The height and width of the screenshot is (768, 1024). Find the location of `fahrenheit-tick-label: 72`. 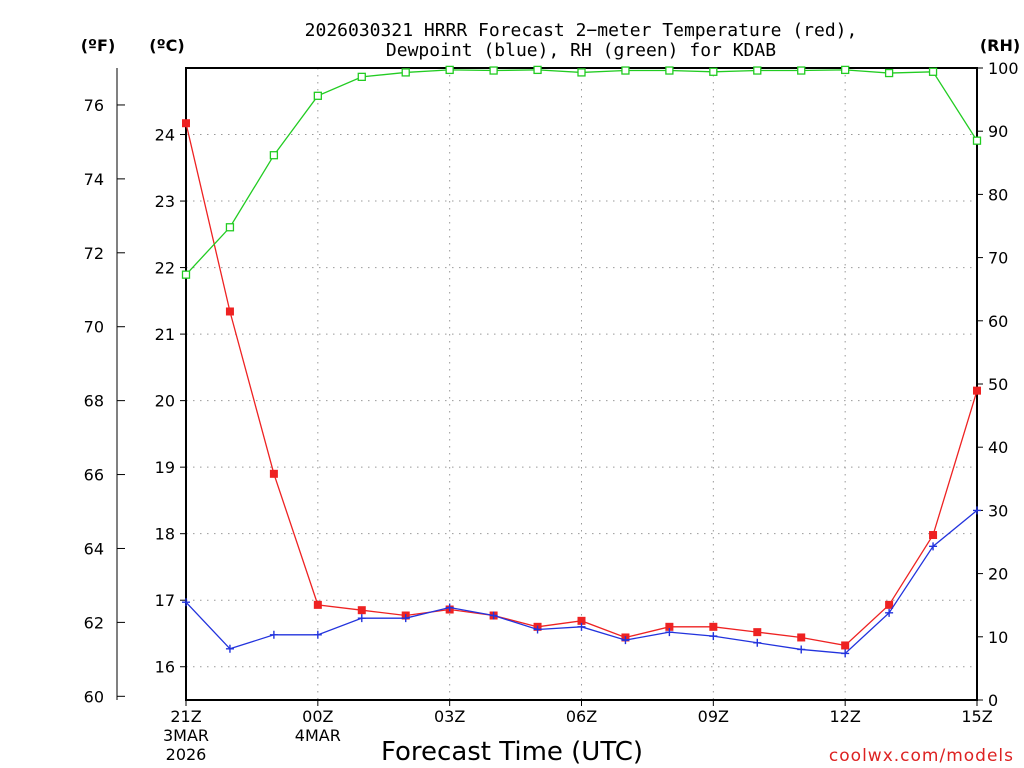

fahrenheit-tick-label: 72 is located at coordinates (94, 253).